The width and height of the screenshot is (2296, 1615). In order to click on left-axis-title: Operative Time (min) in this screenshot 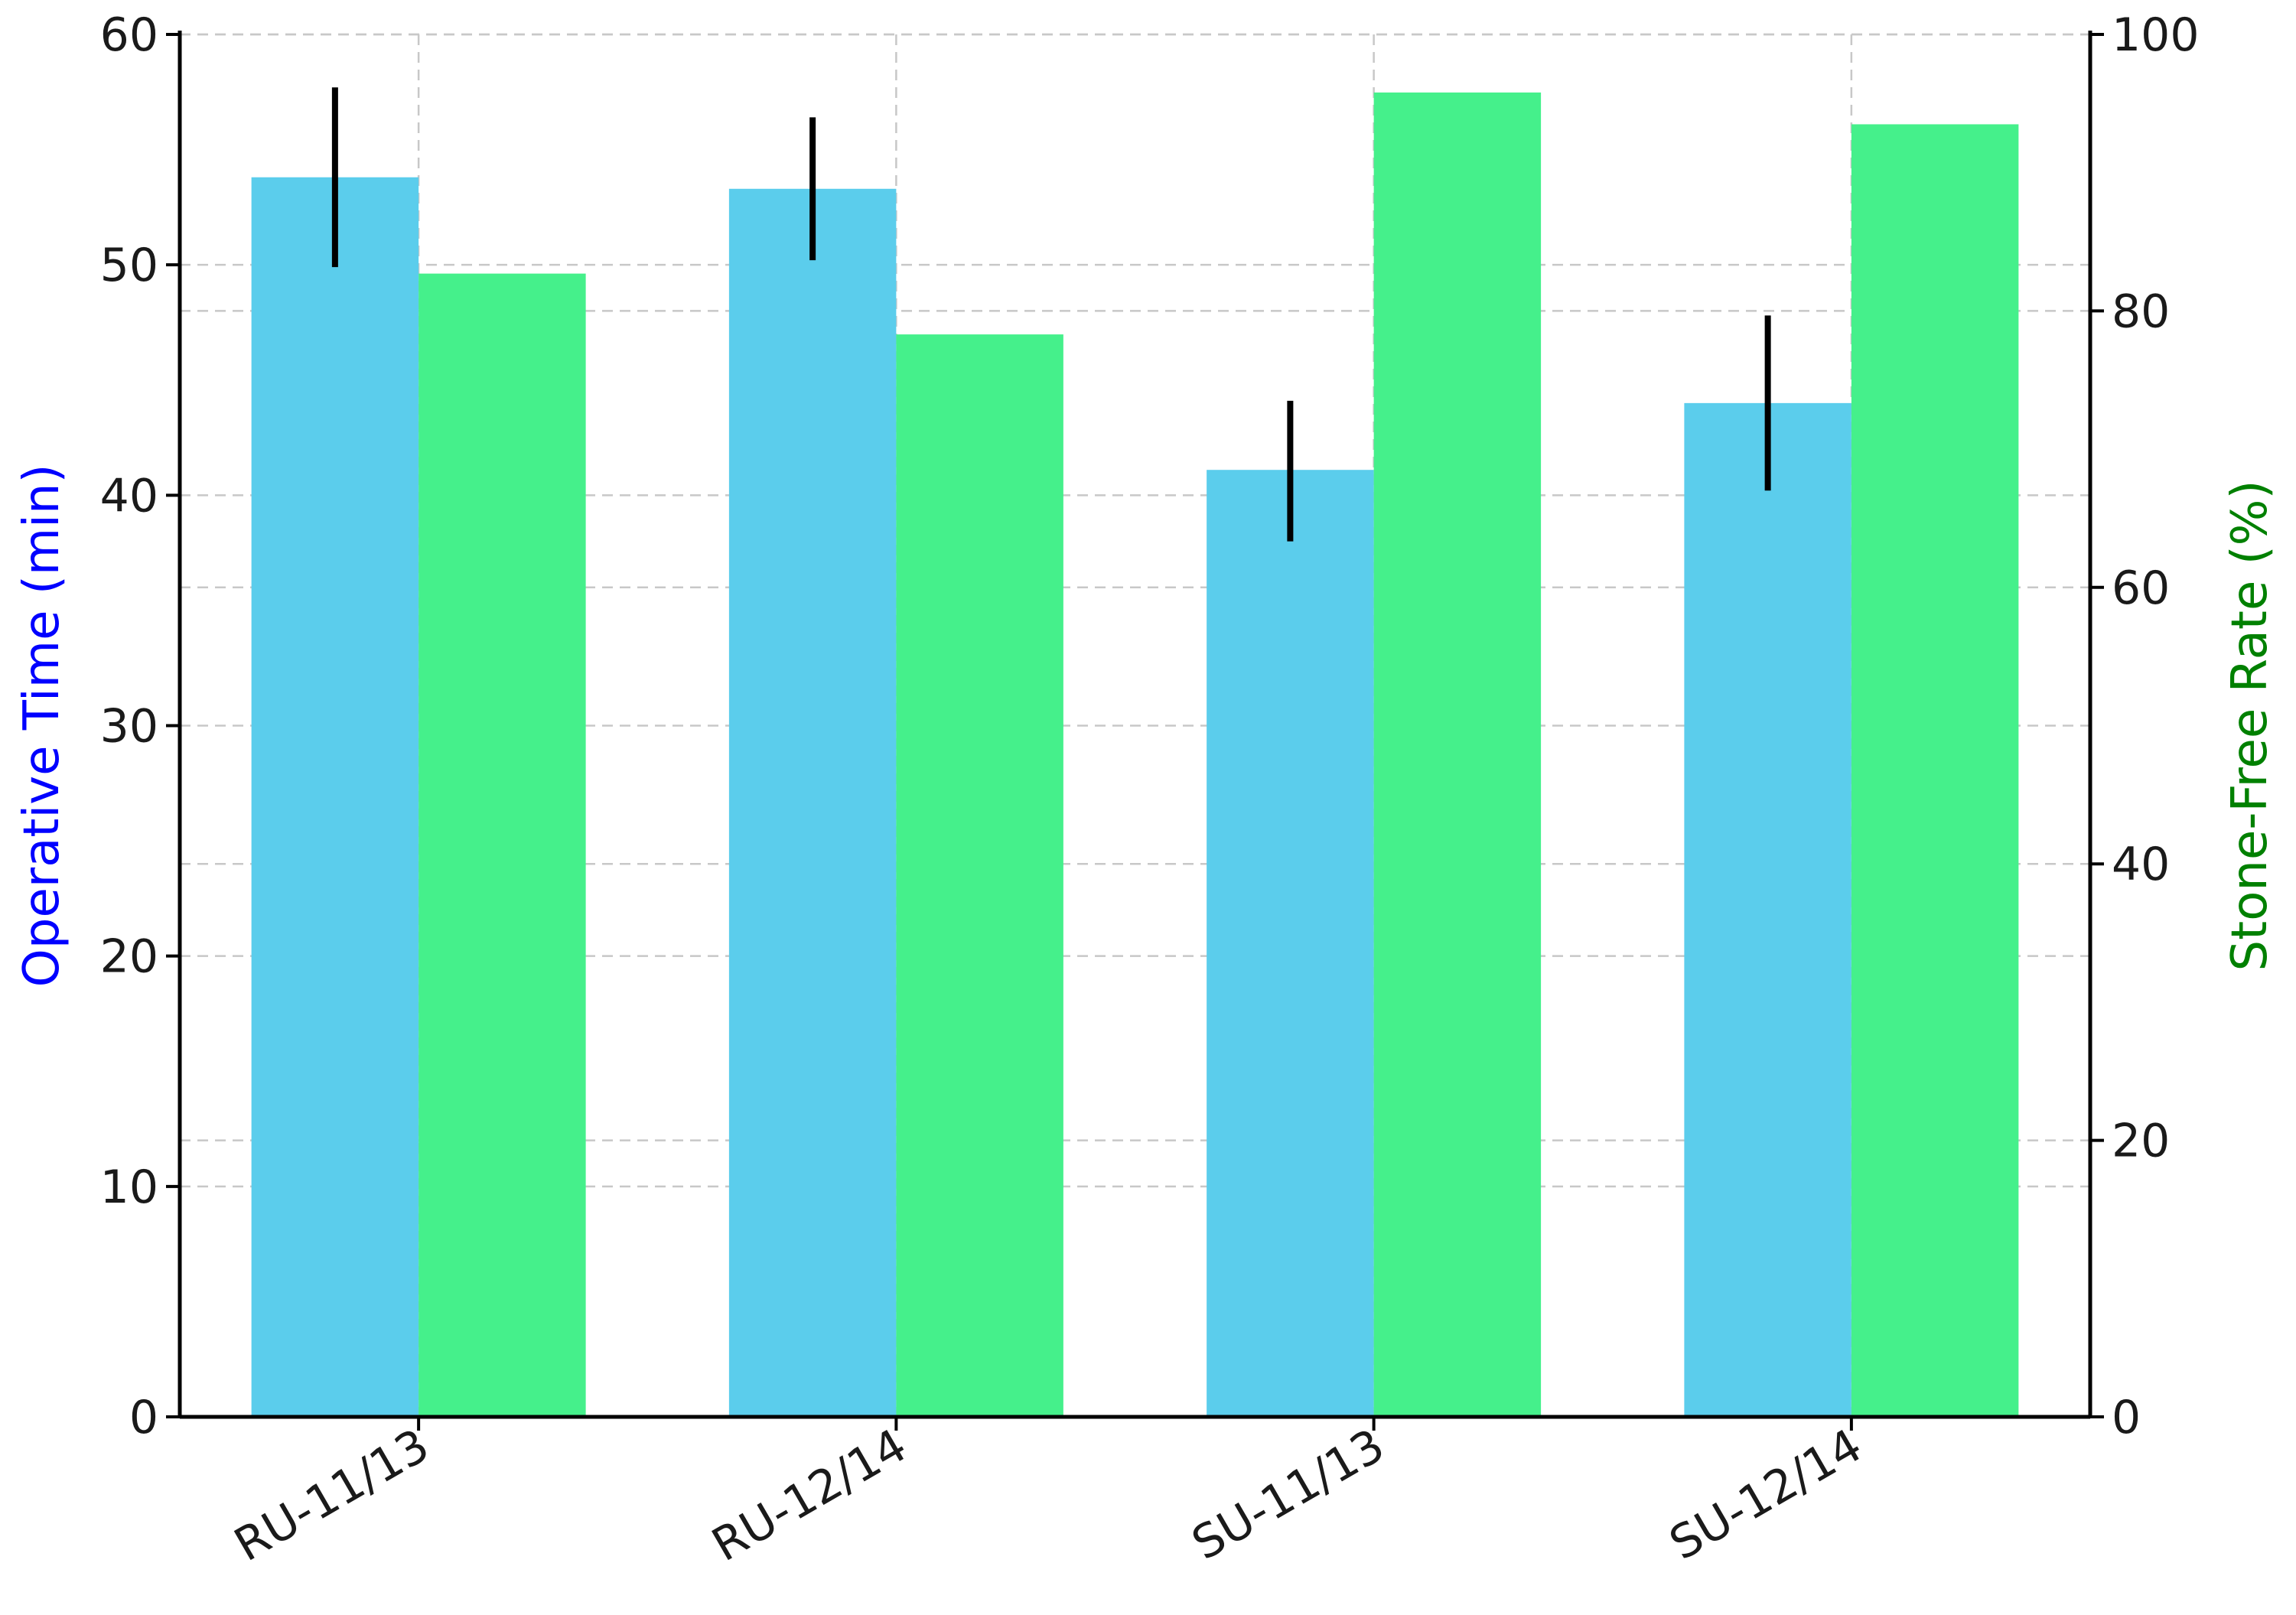, I will do `click(42, 726)`.